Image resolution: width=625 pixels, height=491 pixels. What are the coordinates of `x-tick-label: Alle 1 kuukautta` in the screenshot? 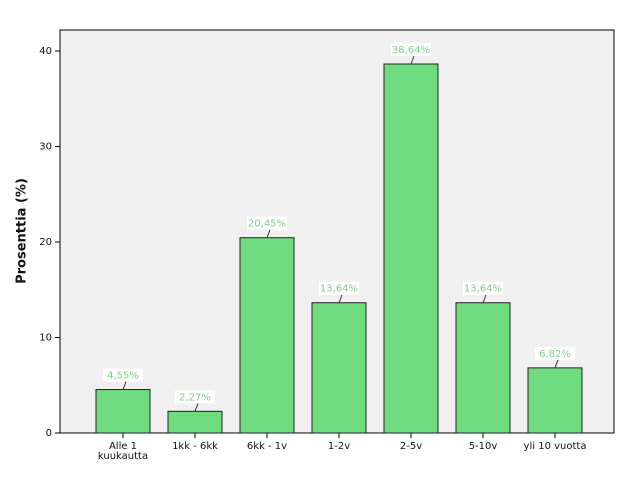 It's located at (123, 451).